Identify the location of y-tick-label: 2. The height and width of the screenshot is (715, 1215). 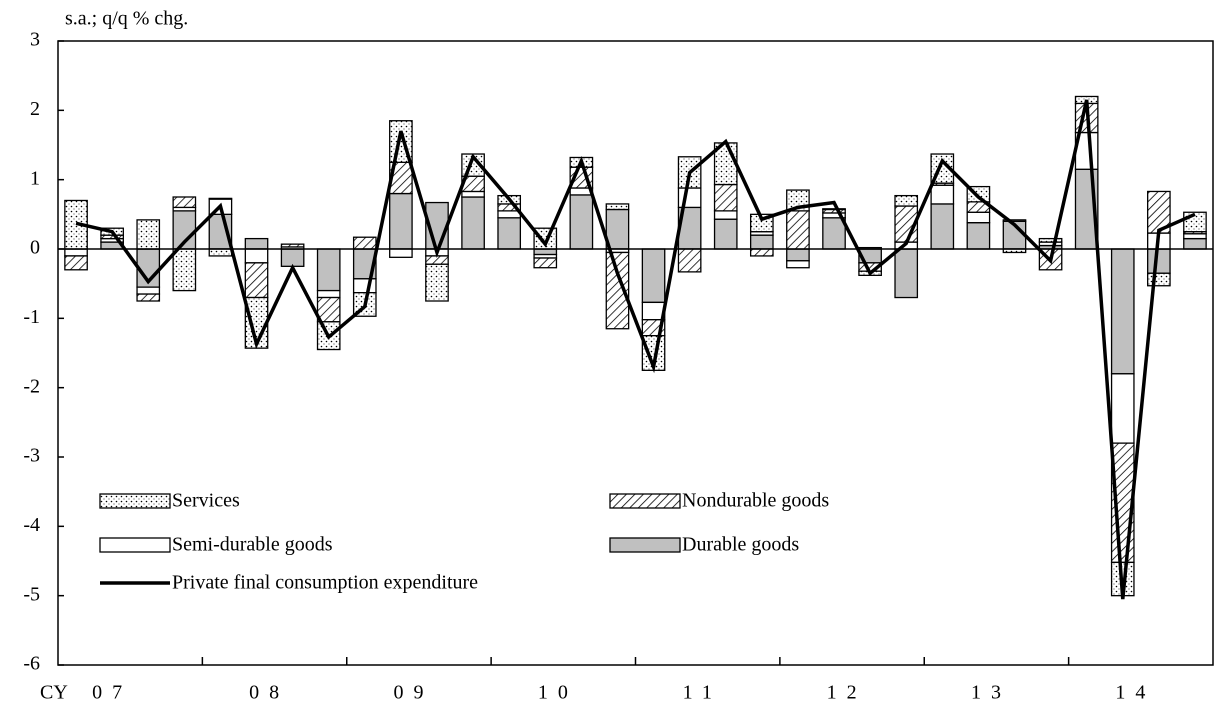
(35, 109).